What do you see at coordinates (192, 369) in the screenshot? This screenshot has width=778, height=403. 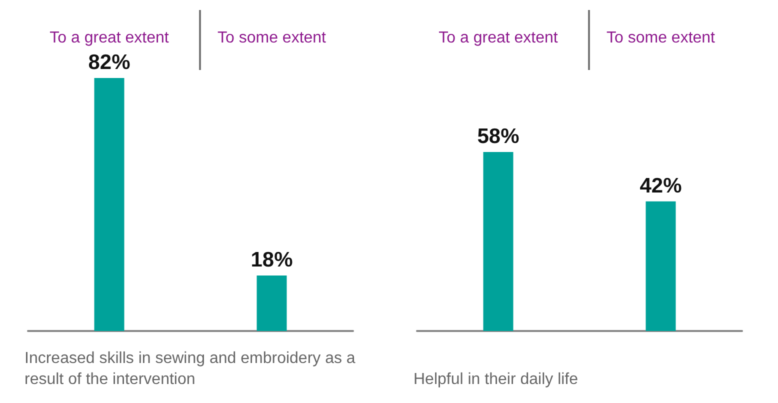 I see `x-axis-title: Increased skills in sewing and embroidery as a result of the intervention` at bounding box center [192, 369].